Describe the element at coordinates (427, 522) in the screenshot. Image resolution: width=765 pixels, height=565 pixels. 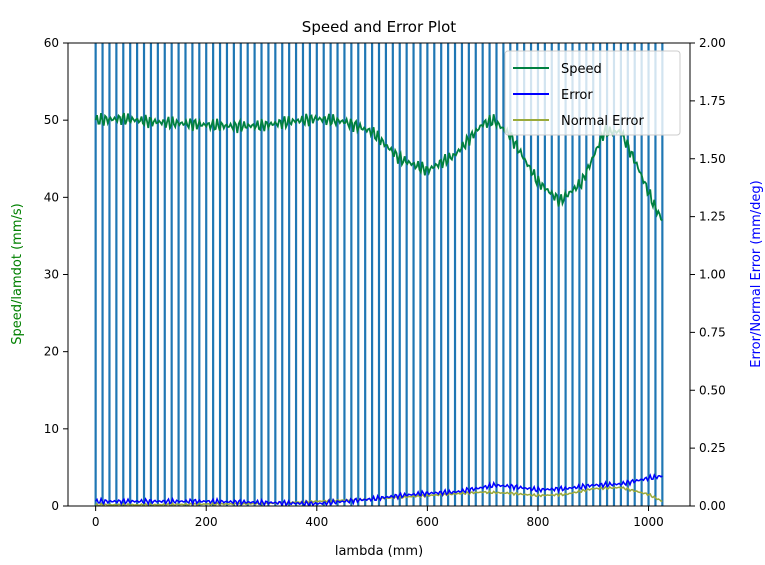
I see `x-tick-label: 600` at that location.